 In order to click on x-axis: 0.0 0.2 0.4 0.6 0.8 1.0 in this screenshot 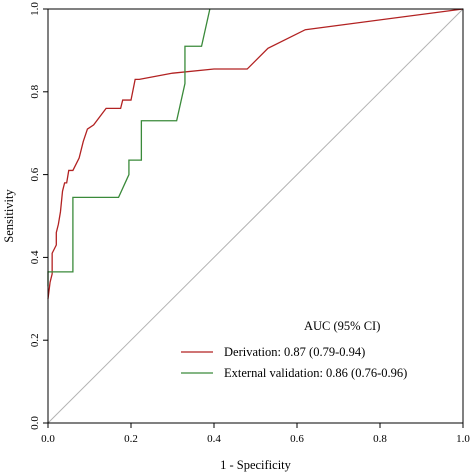, I will do `click(255, 434)`.